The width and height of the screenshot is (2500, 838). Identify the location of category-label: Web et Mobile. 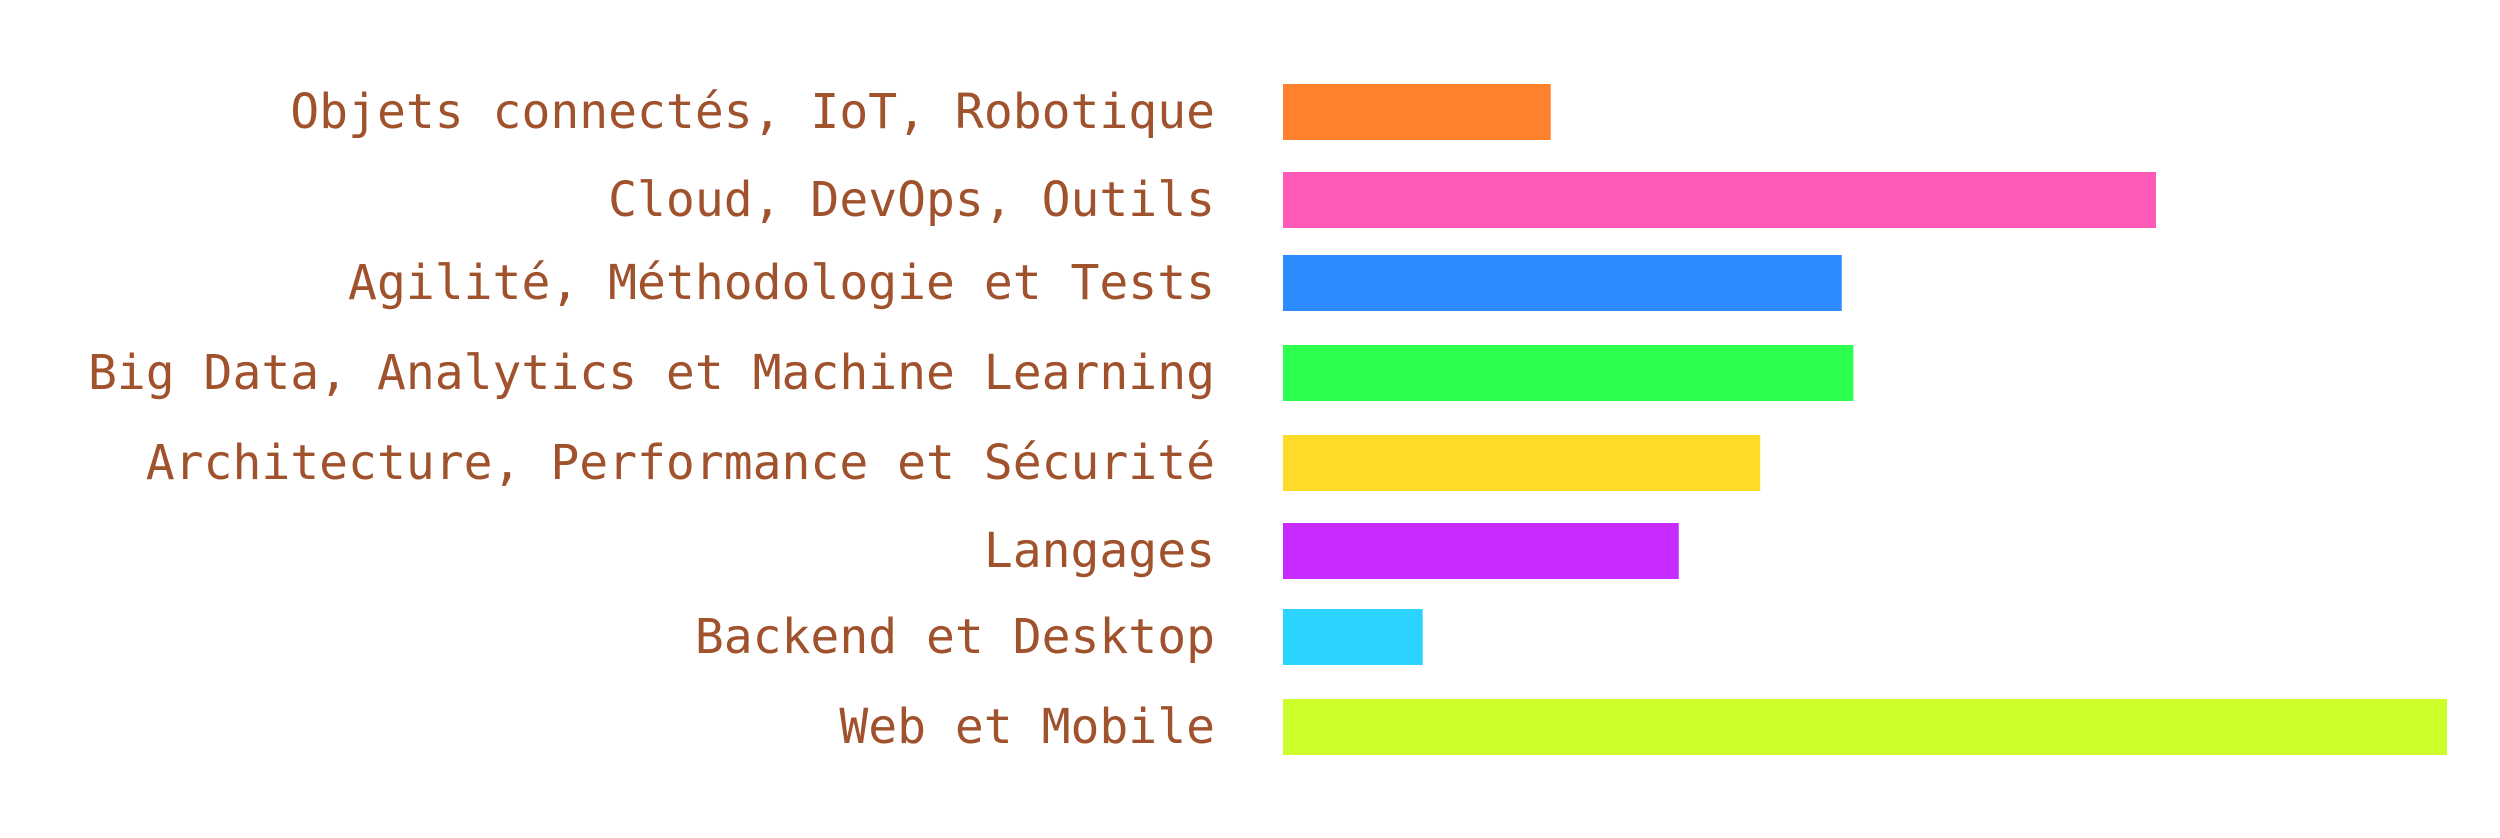
(1027, 727).